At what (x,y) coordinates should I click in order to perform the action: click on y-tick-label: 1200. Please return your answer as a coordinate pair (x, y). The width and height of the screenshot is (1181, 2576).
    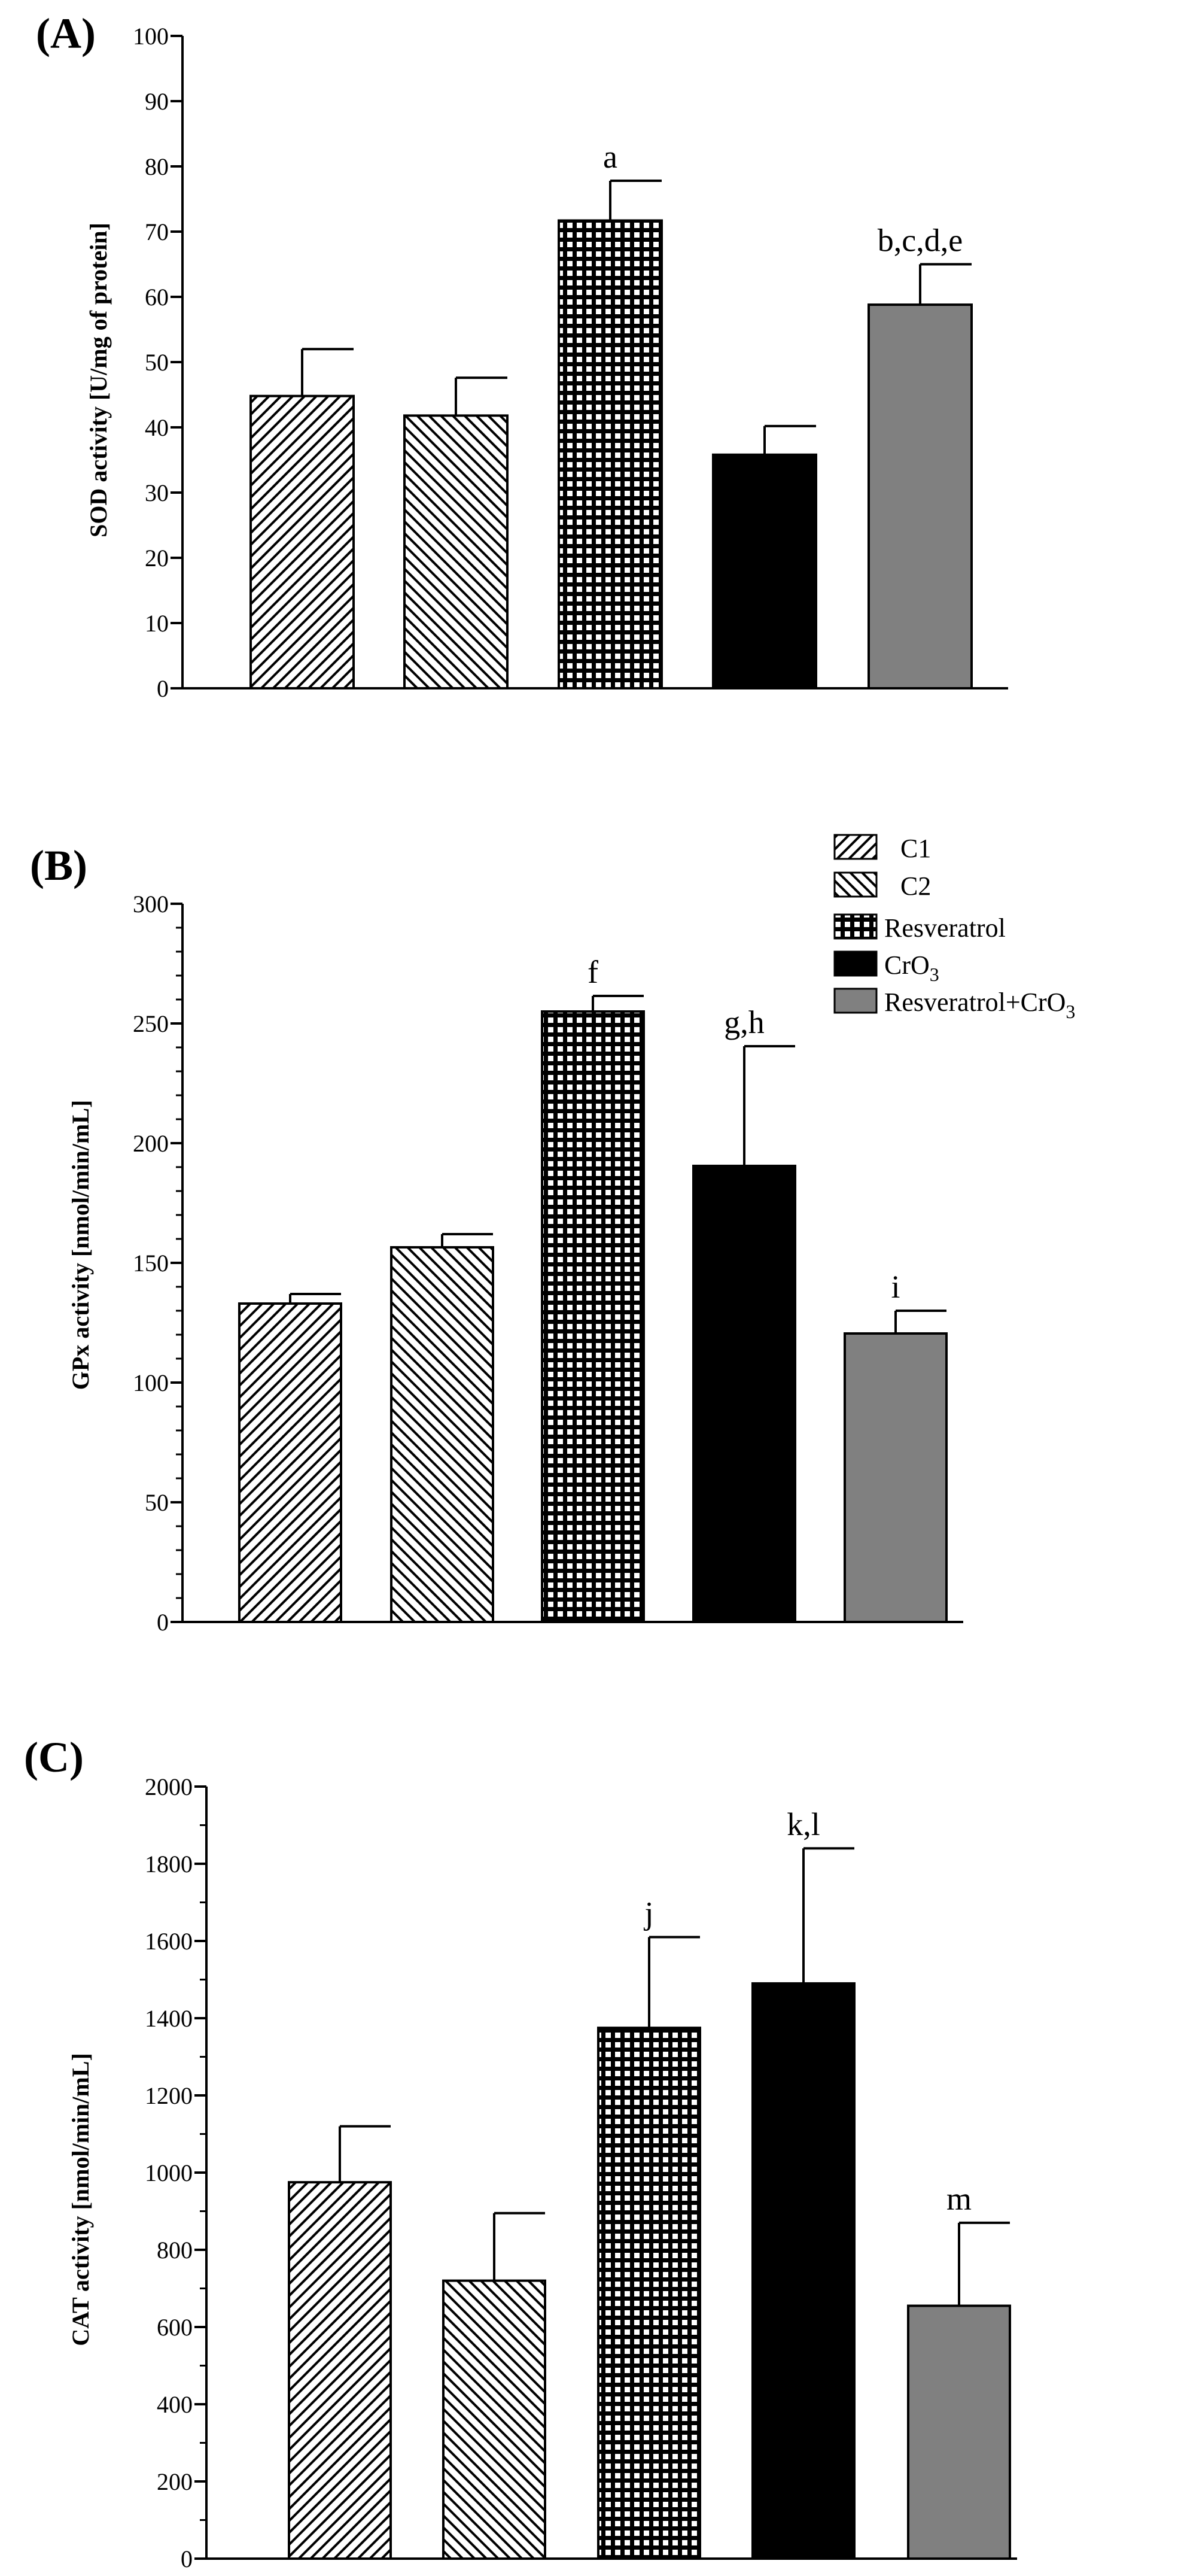
    Looking at the image, I should click on (169, 2095).